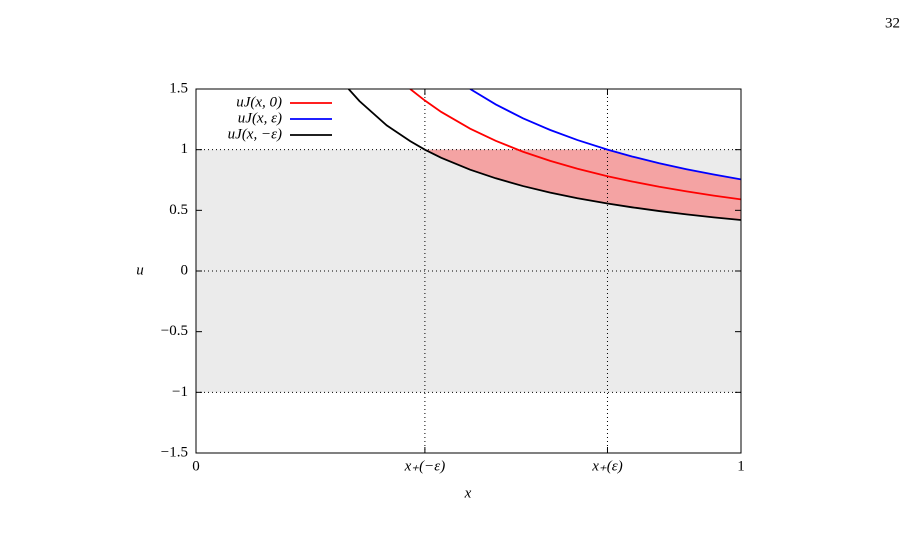 The width and height of the screenshot is (916, 550). I want to click on y-tick-label: −1.5, so click(174, 452).